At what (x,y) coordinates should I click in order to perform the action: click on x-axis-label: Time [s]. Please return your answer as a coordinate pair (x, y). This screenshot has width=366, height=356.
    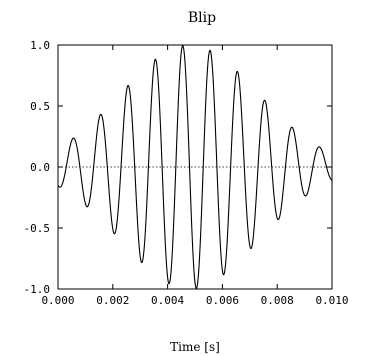
    Looking at the image, I should click on (195, 347).